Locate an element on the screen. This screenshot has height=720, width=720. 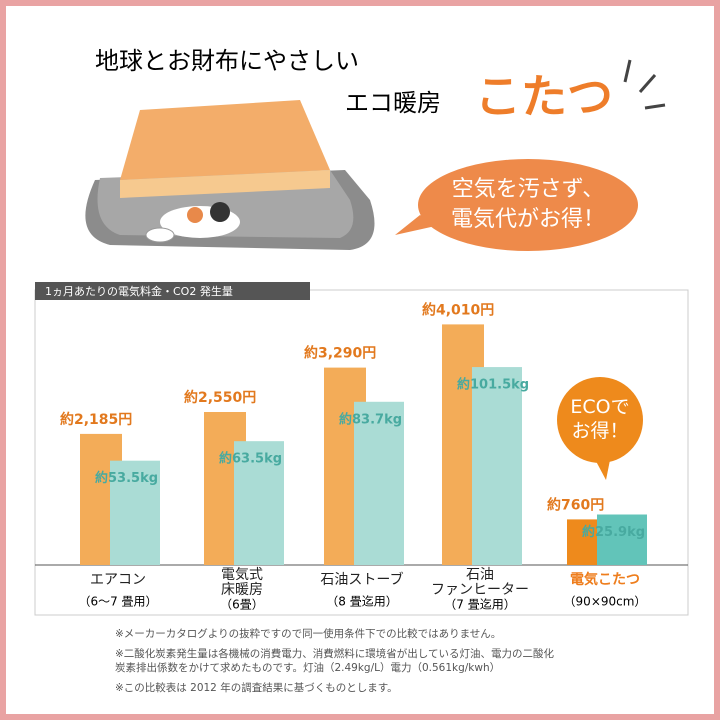
value-label: 約25.9kg is located at coordinates (613, 532).